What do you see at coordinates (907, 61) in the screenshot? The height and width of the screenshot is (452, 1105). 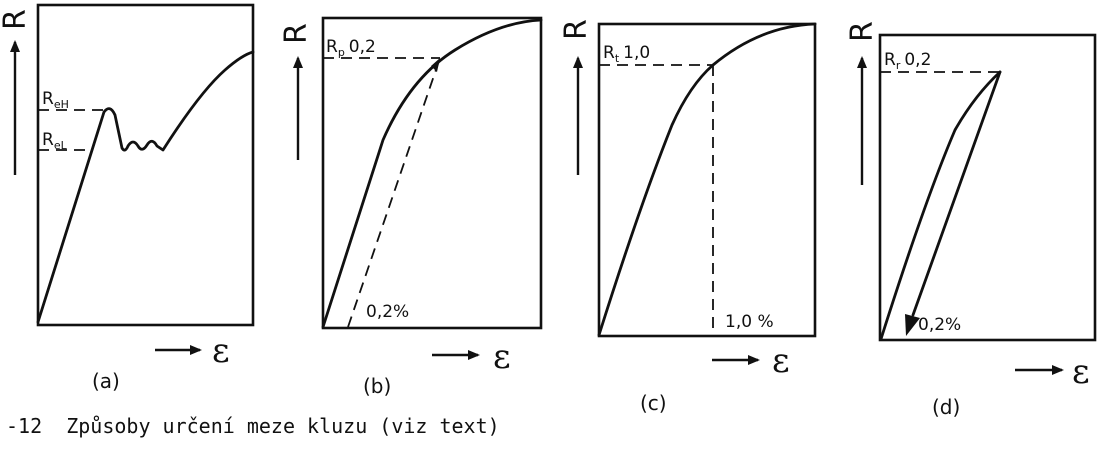 I see `panel-d-rr-label: Rr 0,2` at bounding box center [907, 61].